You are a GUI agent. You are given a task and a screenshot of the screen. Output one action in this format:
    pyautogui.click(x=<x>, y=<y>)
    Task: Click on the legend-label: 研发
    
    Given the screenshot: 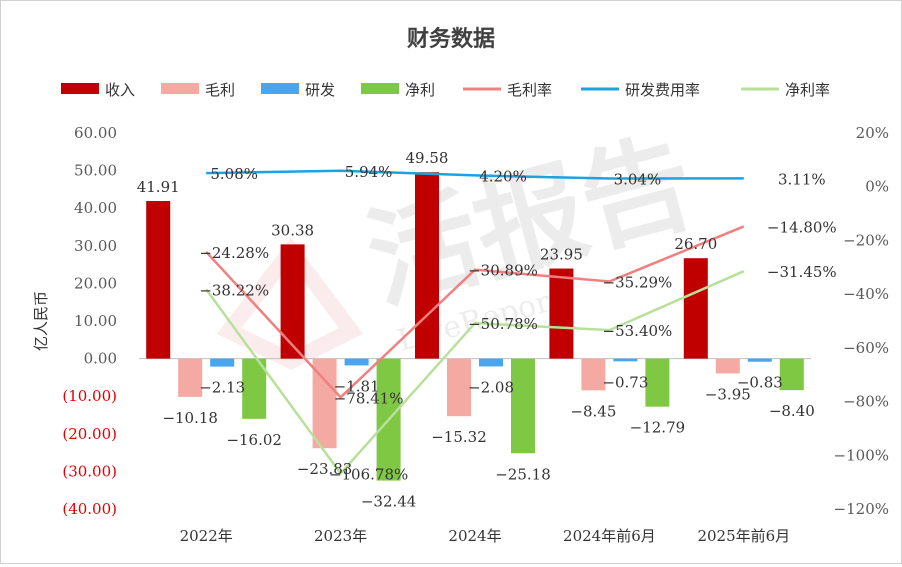 What is the action you would take?
    pyautogui.click(x=320, y=90)
    